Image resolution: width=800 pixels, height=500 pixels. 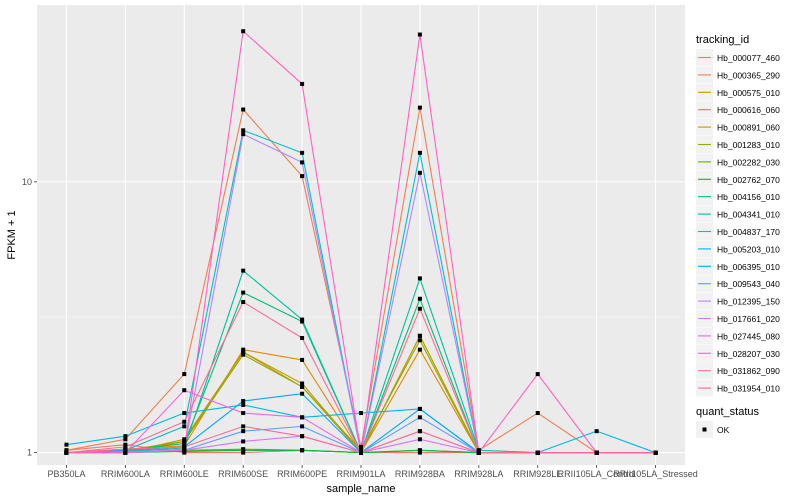 What do you see at coordinates (27, 182) in the screenshot?
I see `y-tick-label: 10` at bounding box center [27, 182].